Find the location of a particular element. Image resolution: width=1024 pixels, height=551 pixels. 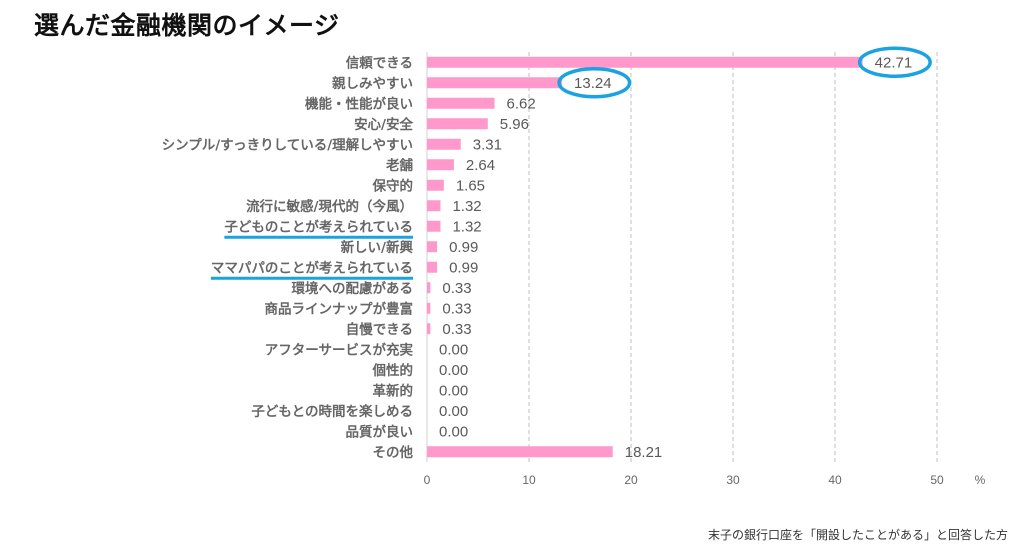

chart-title: 選んだ金融機関のイメージ is located at coordinates (187, 25).